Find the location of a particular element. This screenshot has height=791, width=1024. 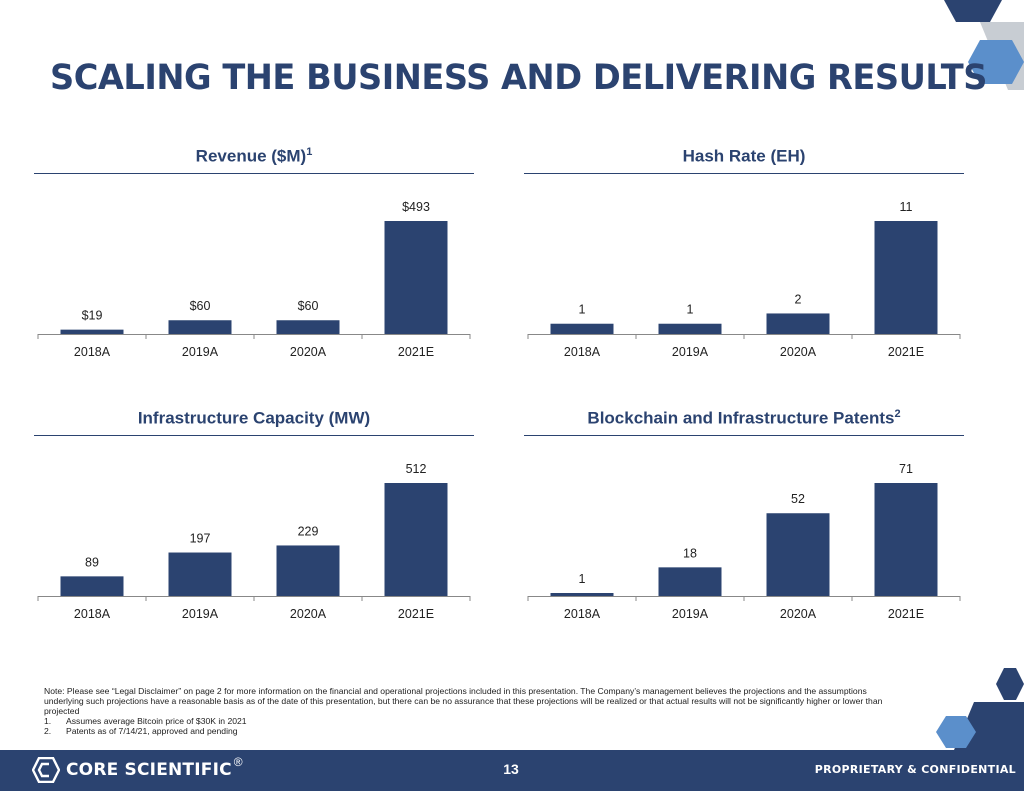

data-label: 197 is located at coordinates (200, 539).